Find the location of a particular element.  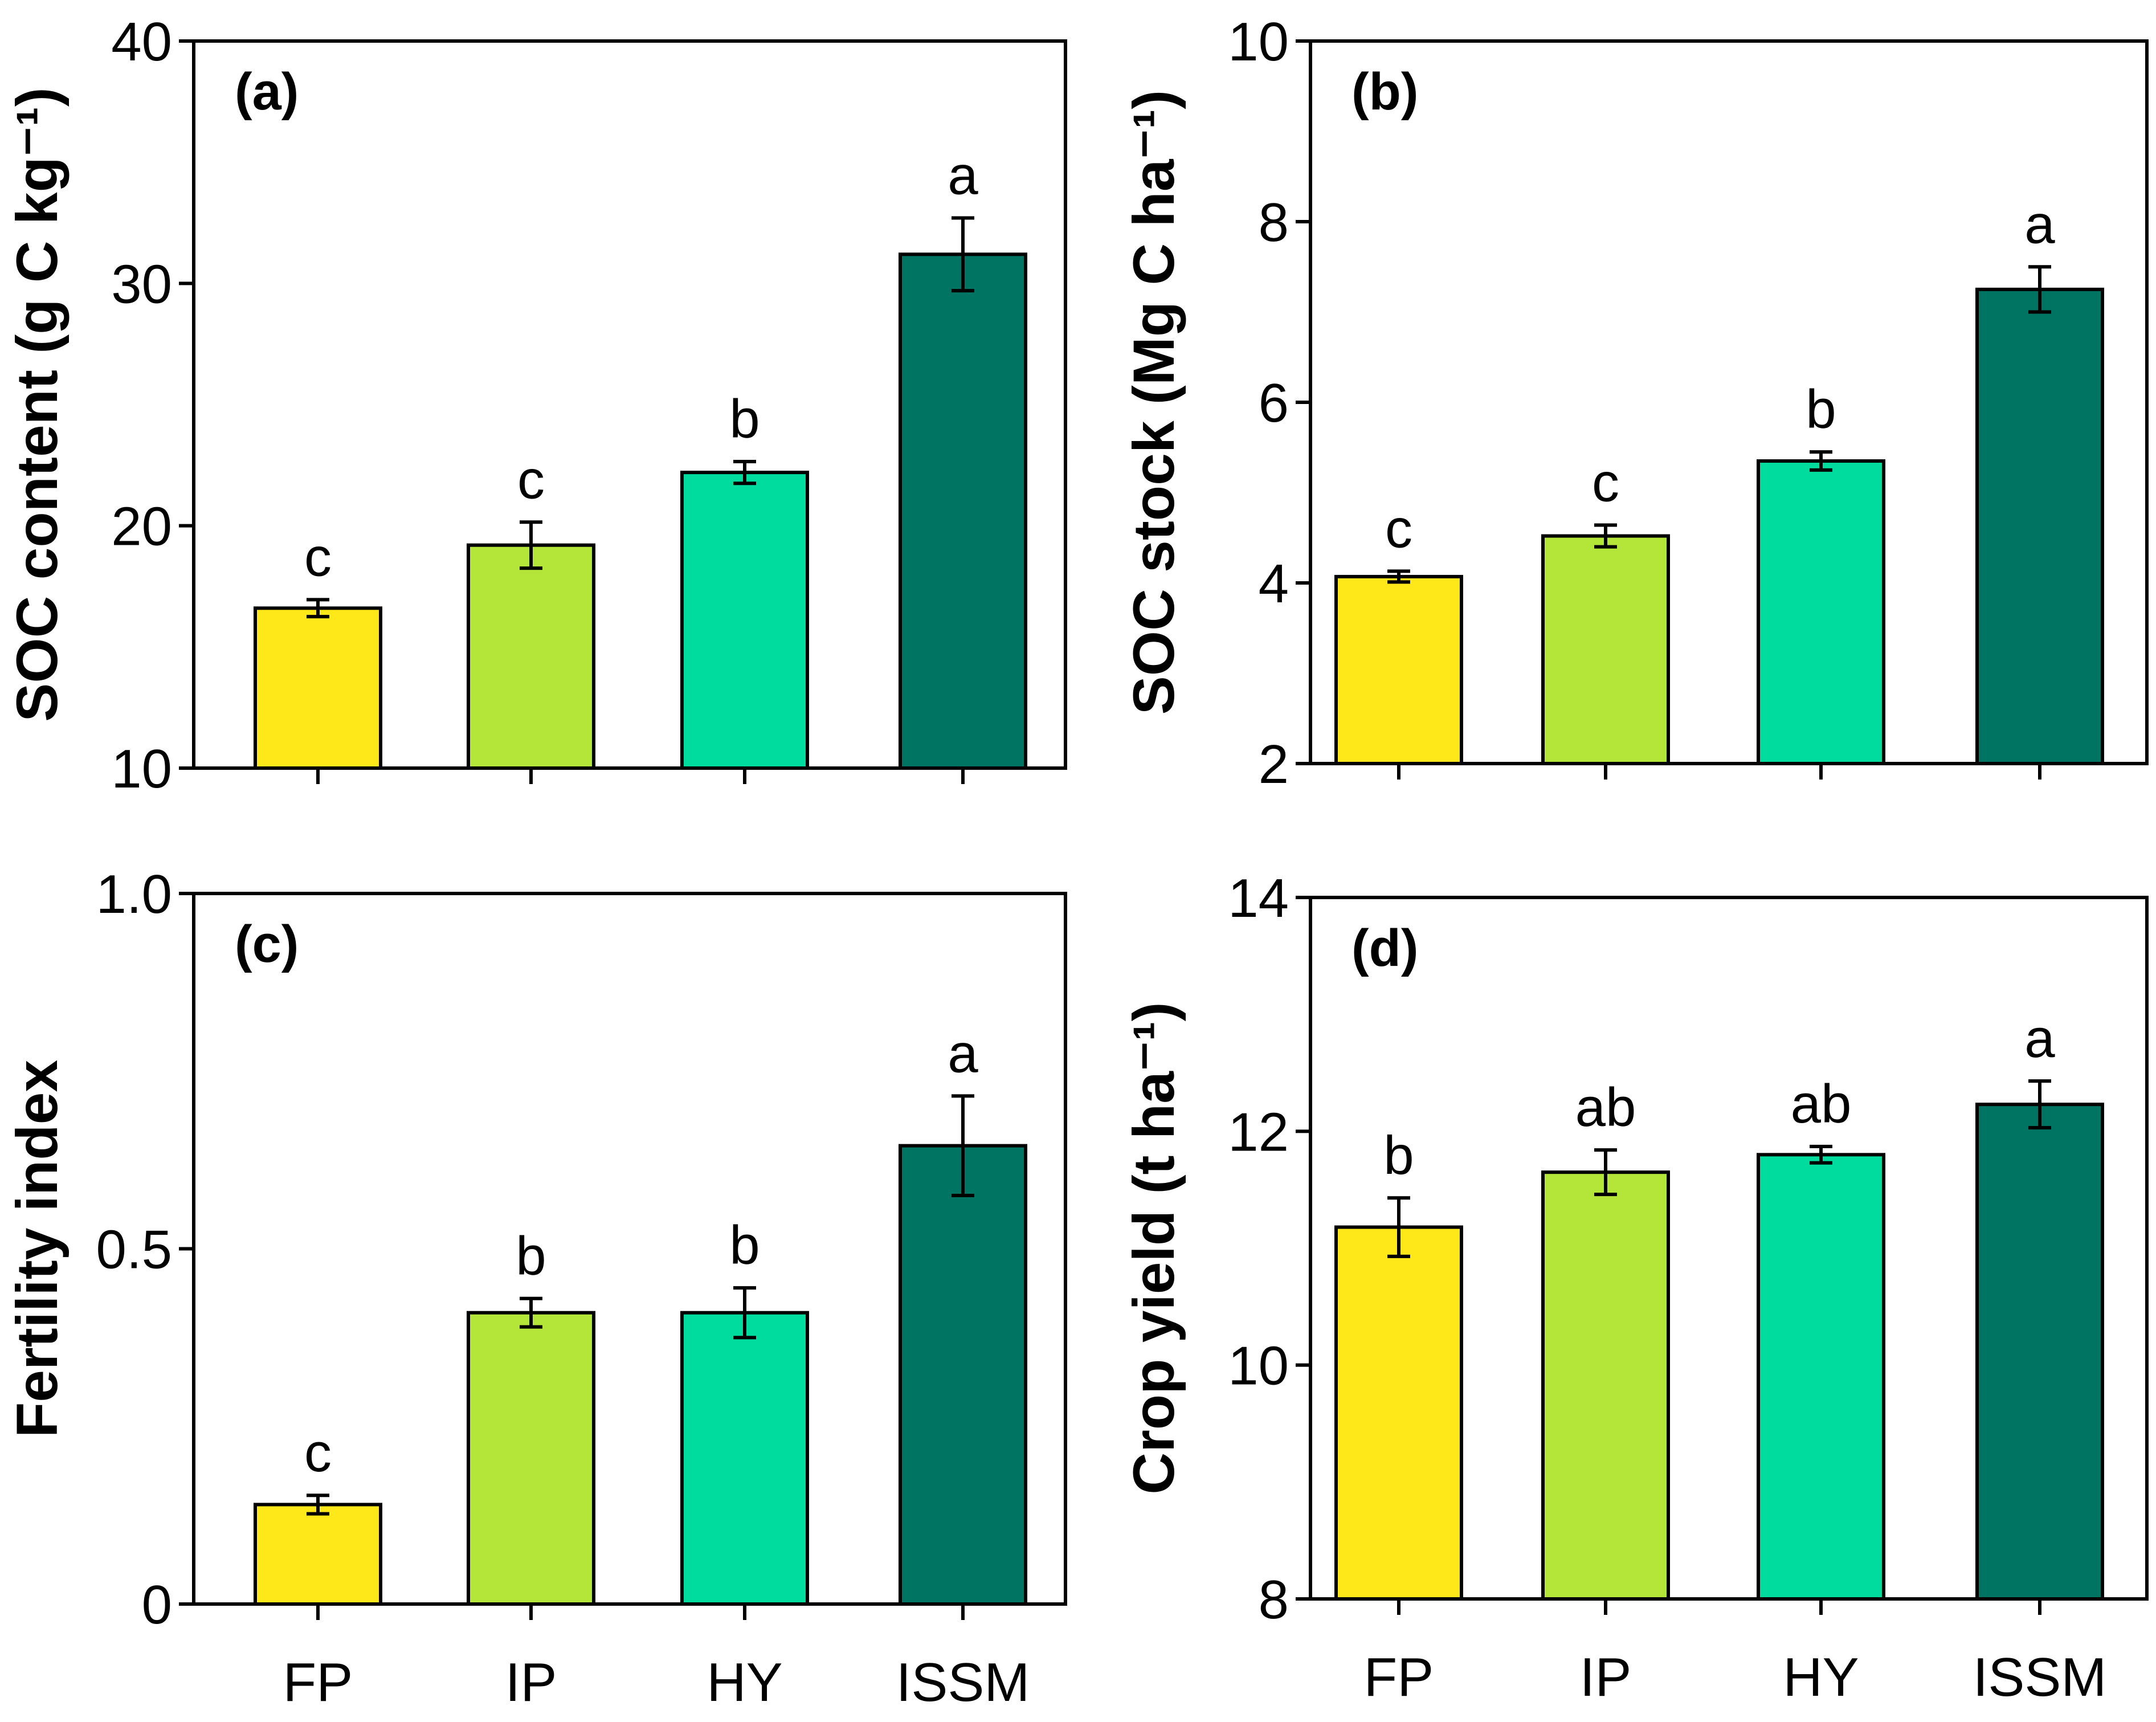

y-tick-label: 0.5 is located at coordinates (134, 1250).